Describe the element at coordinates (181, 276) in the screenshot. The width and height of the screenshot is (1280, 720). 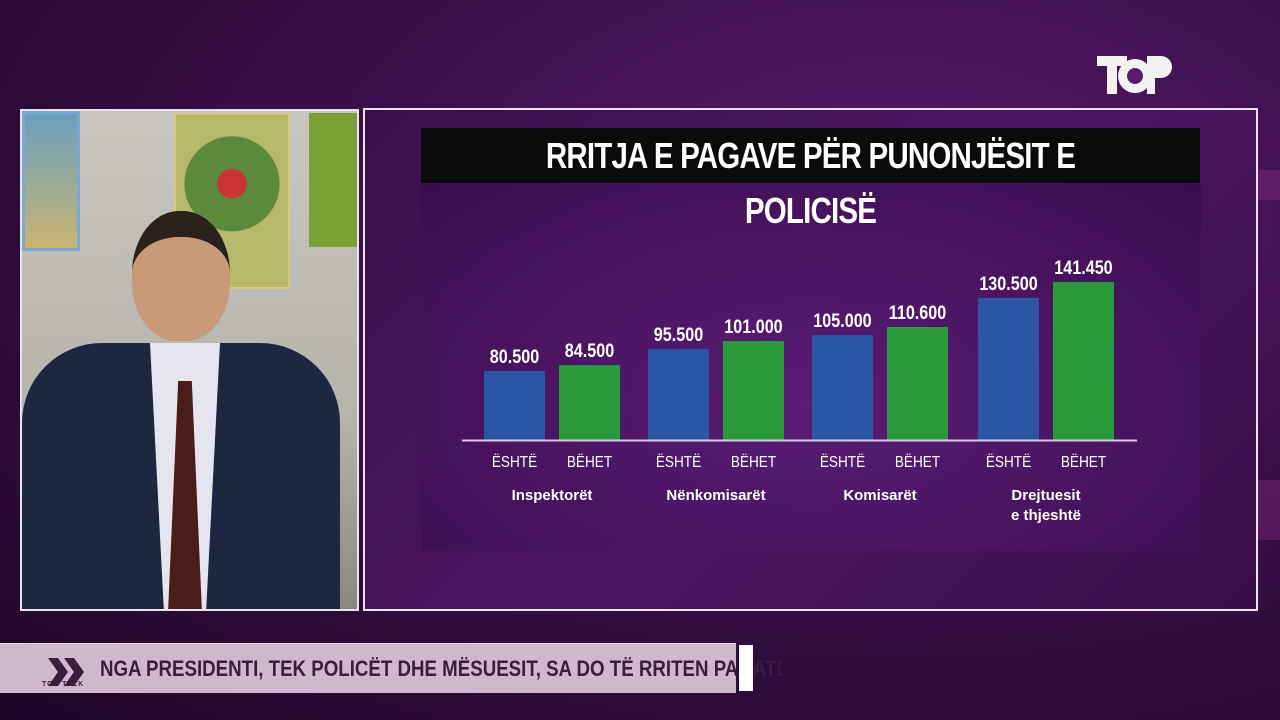
I see `presenter-head` at that location.